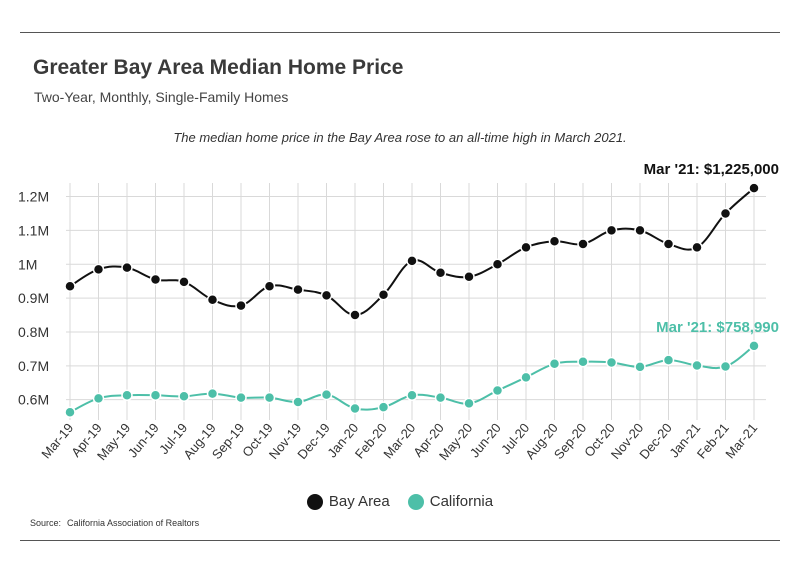 This screenshot has width=800, height=575. I want to click on legend-item-bay-area: Bay Area, so click(348, 501).